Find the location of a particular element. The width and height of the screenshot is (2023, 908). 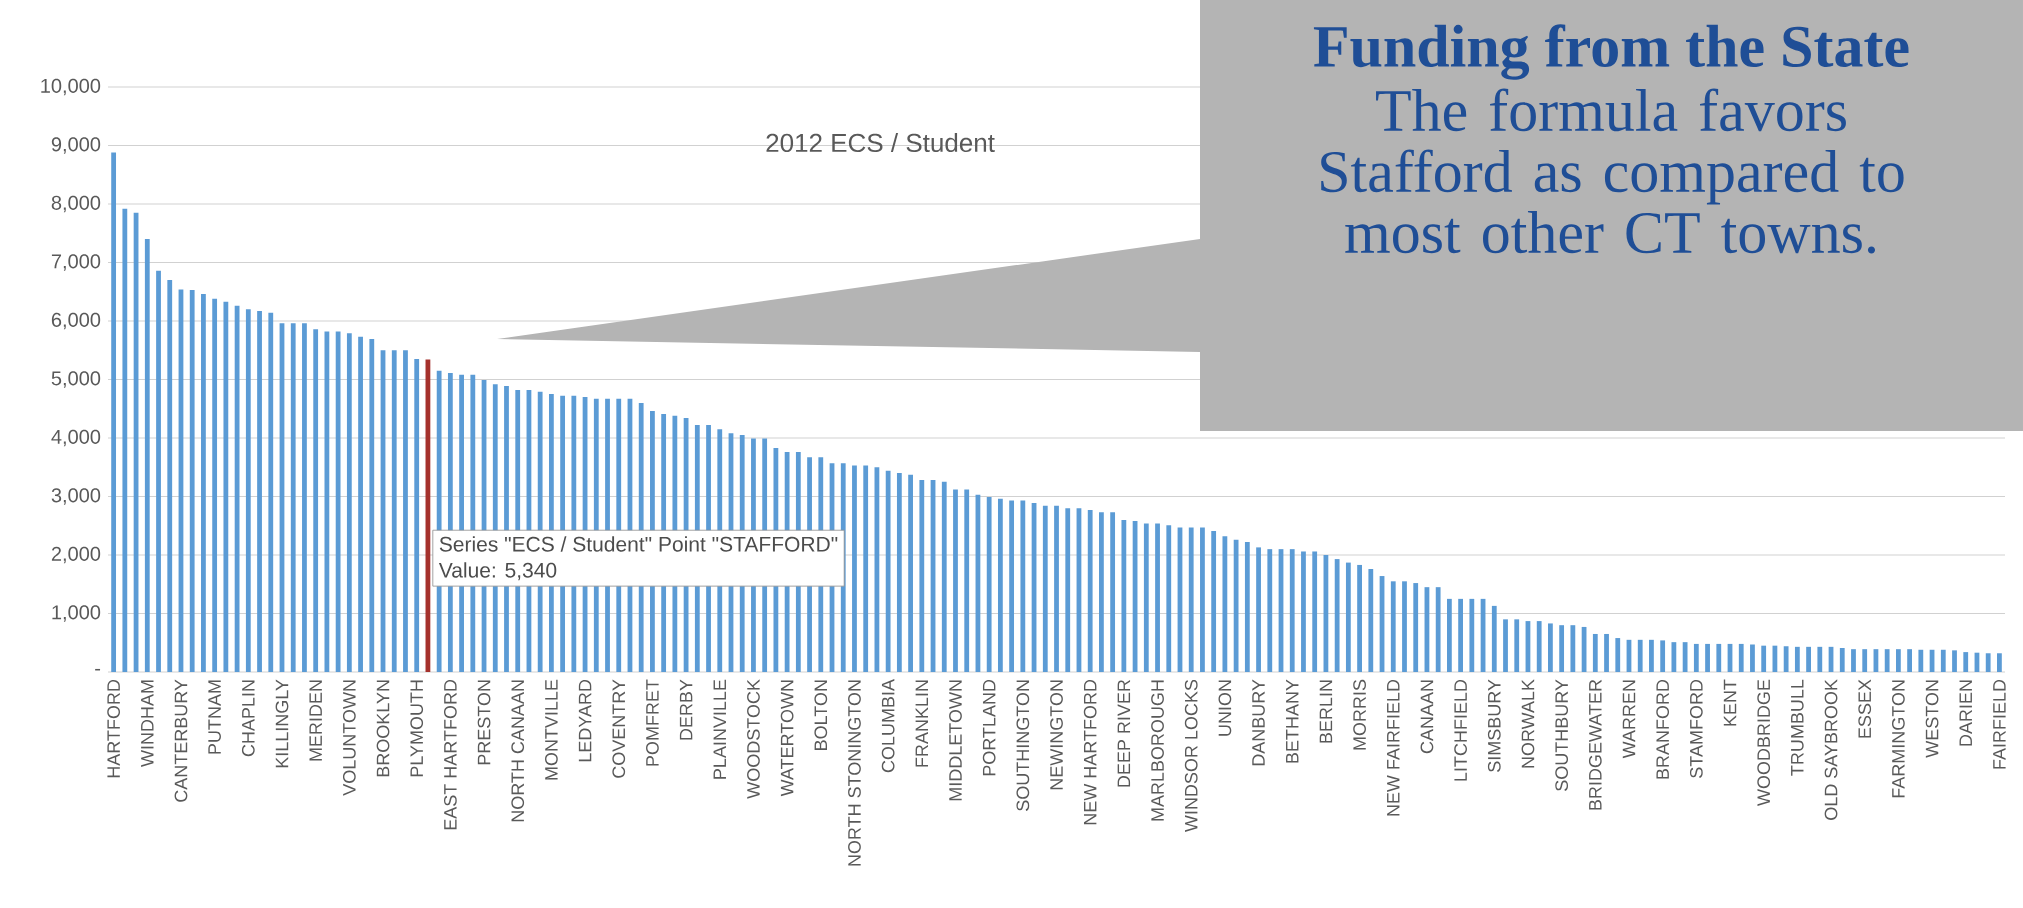

x-tick-label: DARIEN is located at coordinates (1965, 713).